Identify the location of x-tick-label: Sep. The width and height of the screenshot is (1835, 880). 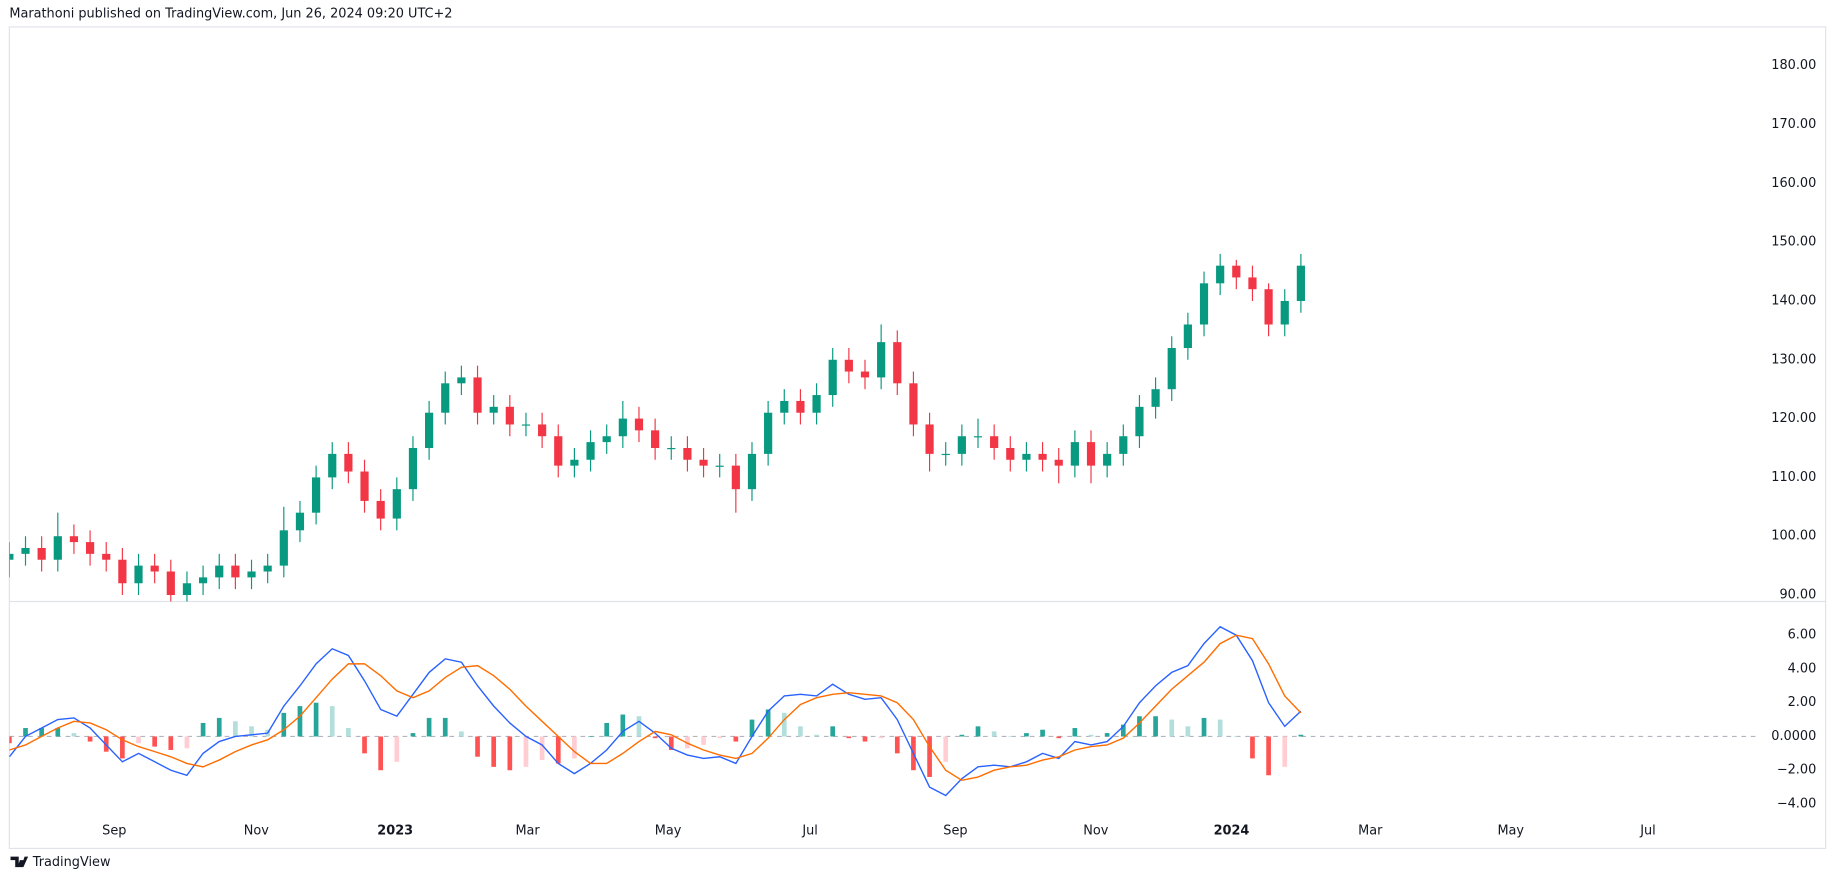
(955, 830).